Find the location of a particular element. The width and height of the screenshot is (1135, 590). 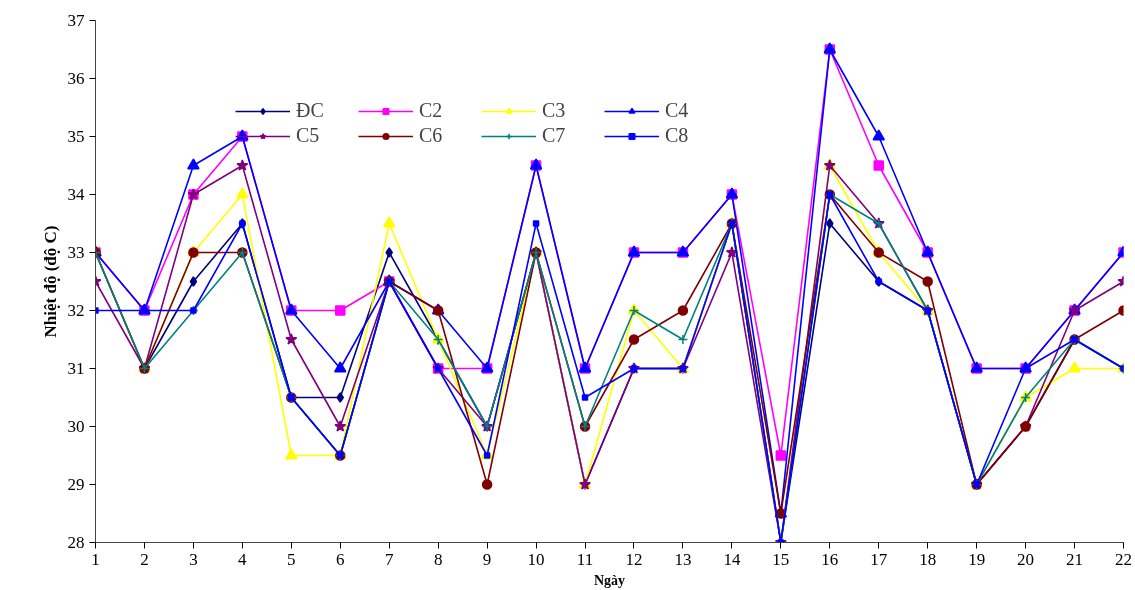

legend-label: C7 is located at coordinates (554, 135).